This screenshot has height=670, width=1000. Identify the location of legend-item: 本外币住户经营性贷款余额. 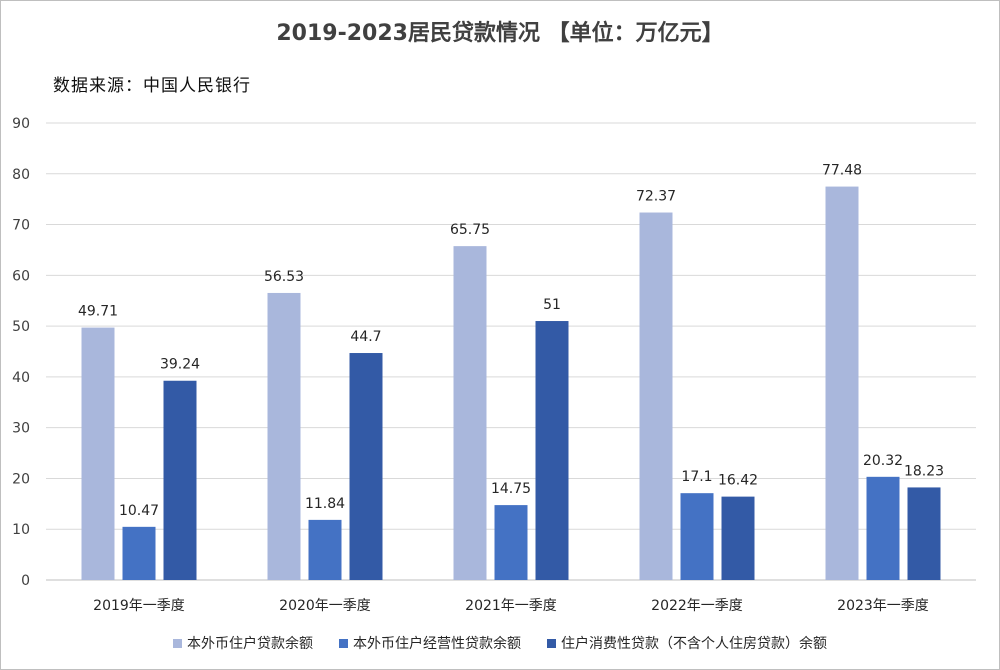
(430, 643).